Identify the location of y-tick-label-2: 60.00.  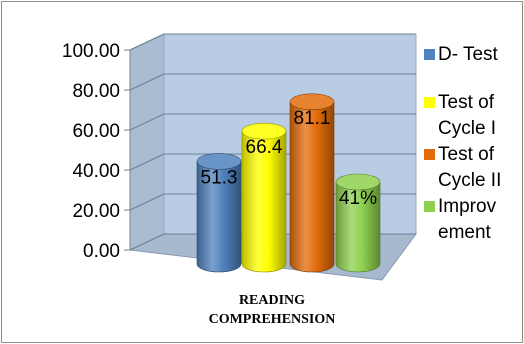
(96, 131).